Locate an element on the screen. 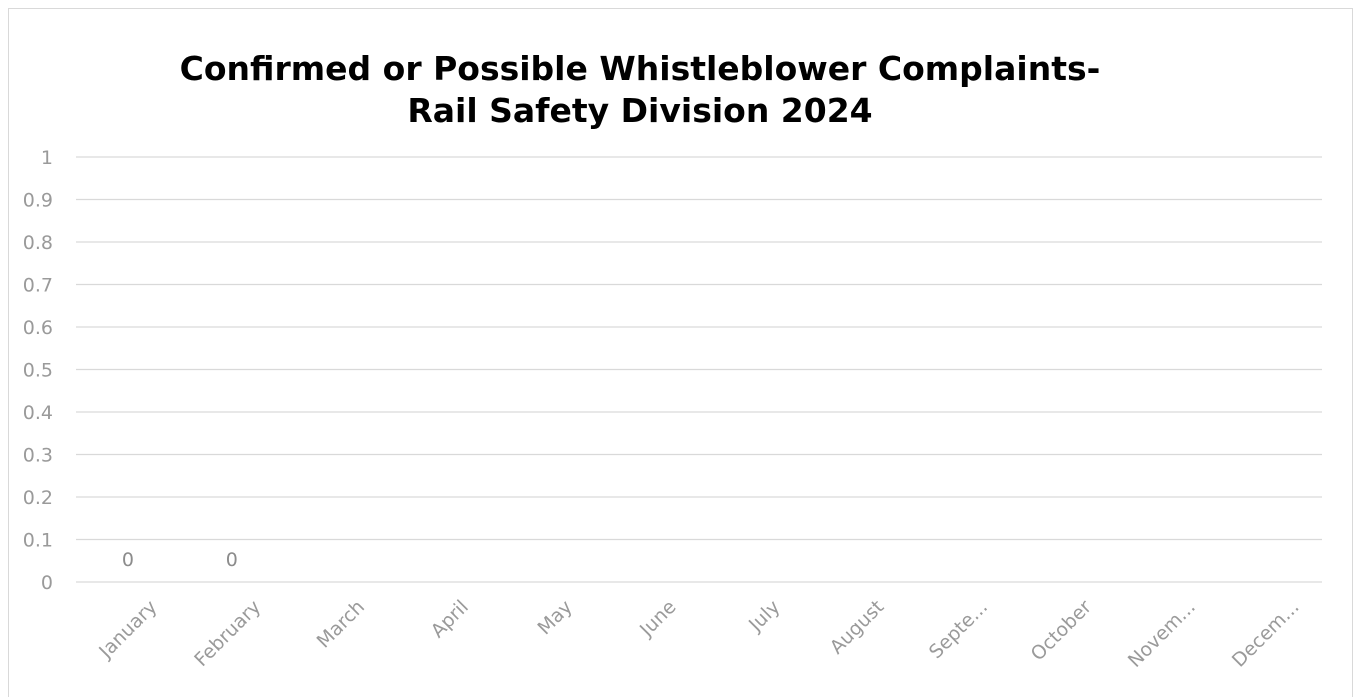  x-tick-label: February is located at coordinates (227, 633).